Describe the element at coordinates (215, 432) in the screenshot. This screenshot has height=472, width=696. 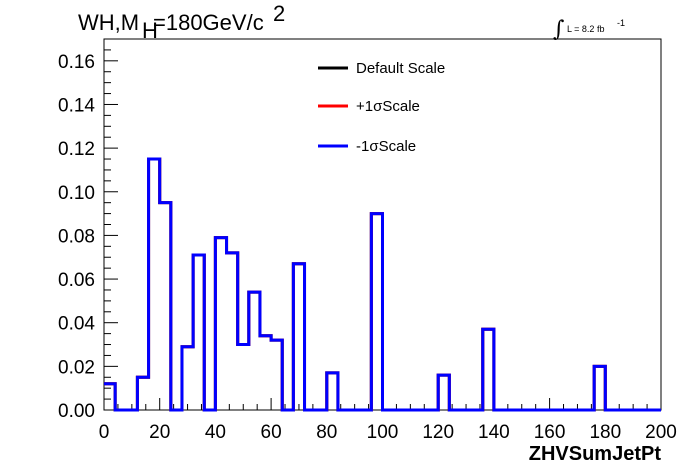
I see `x-tick-label: 40` at that location.